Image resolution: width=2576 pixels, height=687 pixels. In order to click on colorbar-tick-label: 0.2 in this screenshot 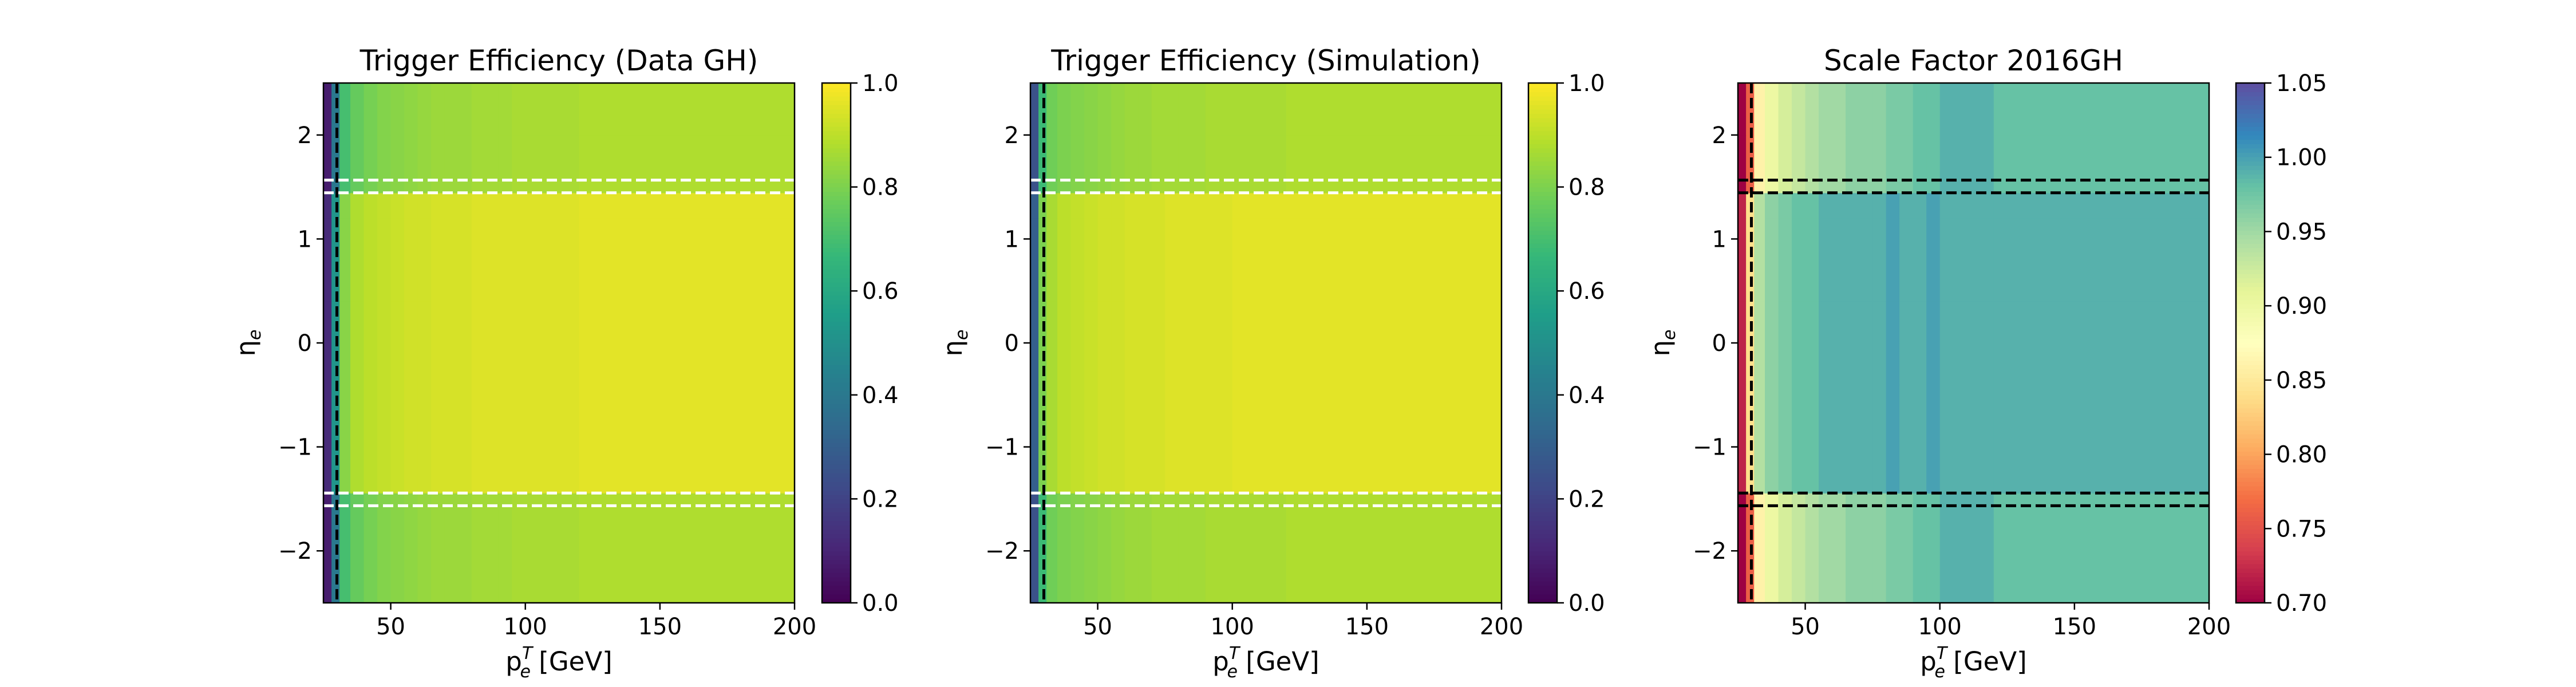, I will do `click(1586, 499)`.